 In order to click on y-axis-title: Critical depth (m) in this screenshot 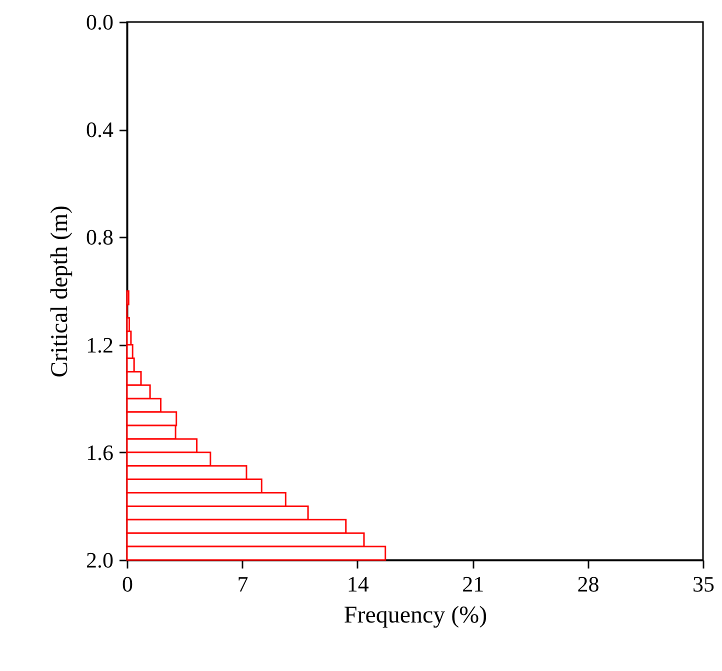, I will do `click(60, 292)`.